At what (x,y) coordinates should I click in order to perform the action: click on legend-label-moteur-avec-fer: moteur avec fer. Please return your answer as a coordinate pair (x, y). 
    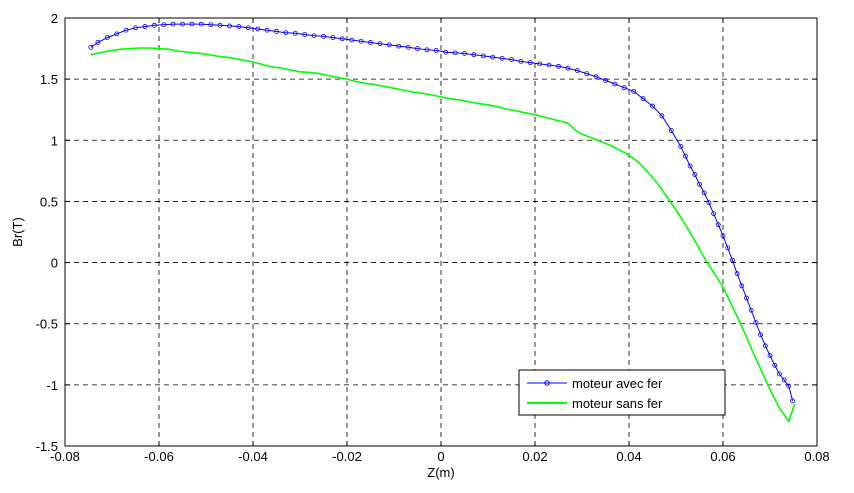
    Looking at the image, I should click on (617, 383).